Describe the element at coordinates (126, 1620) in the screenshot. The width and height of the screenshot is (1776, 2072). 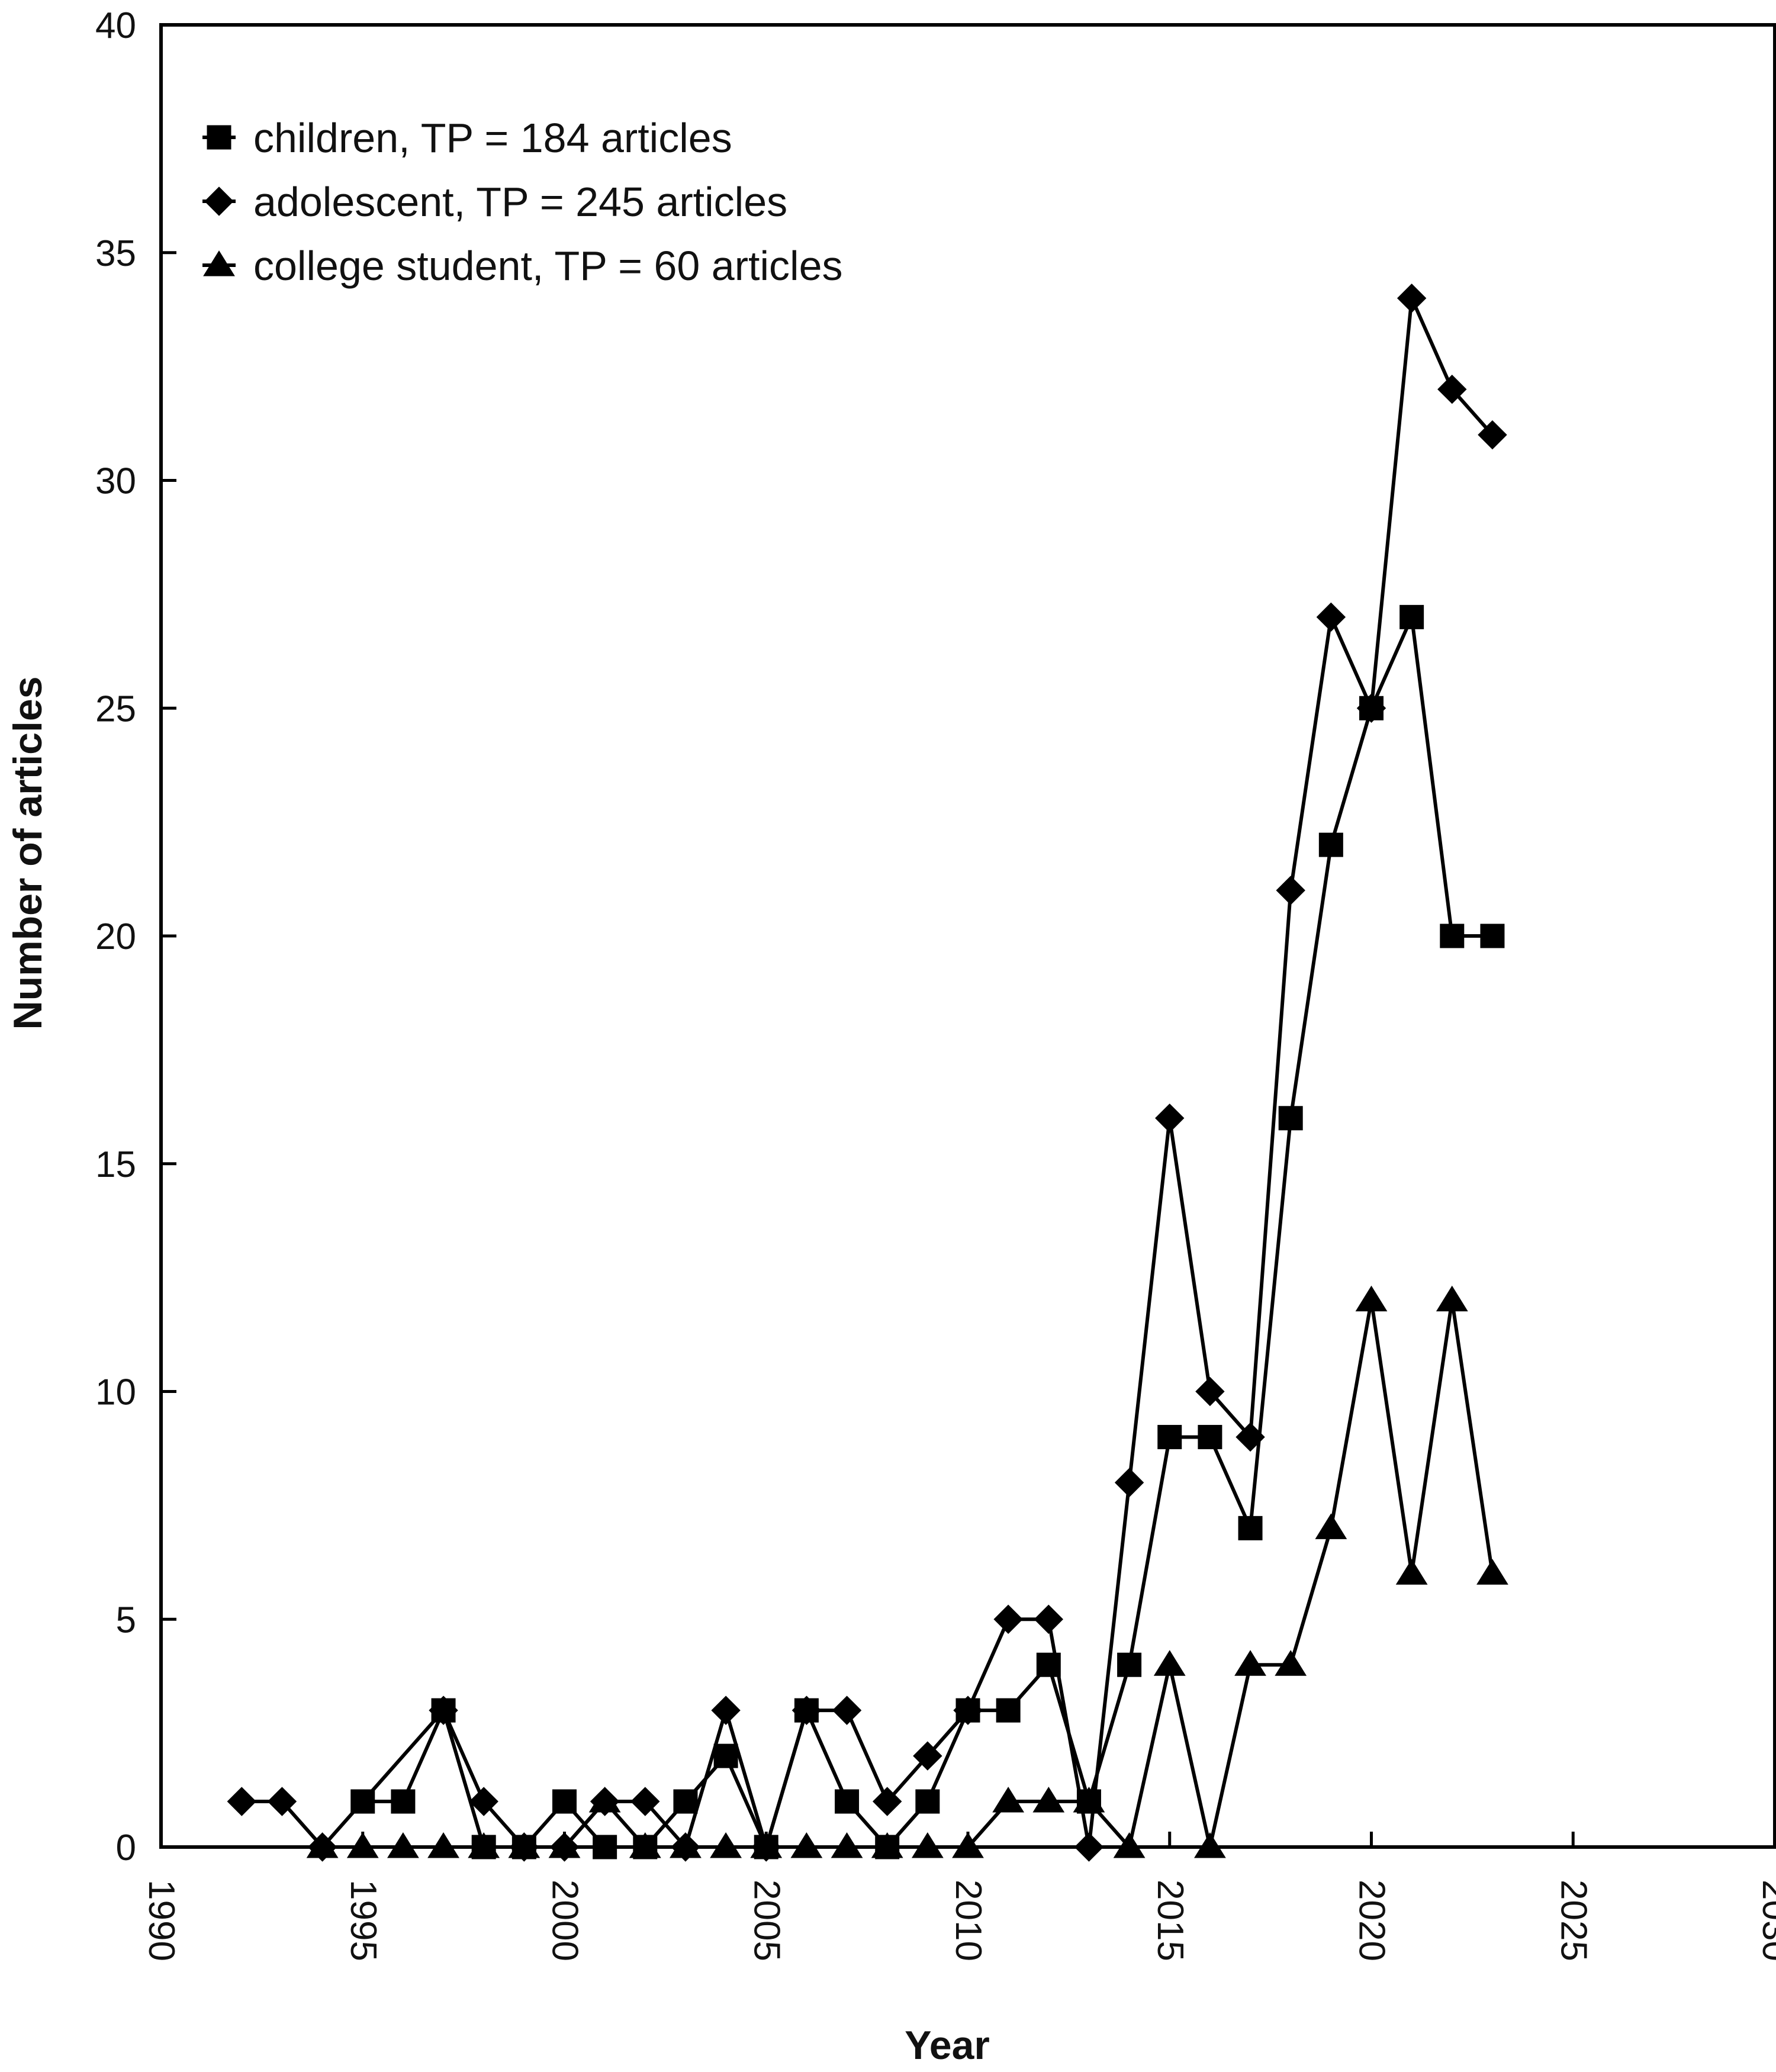
I see `y-tick-label: 5` at that location.